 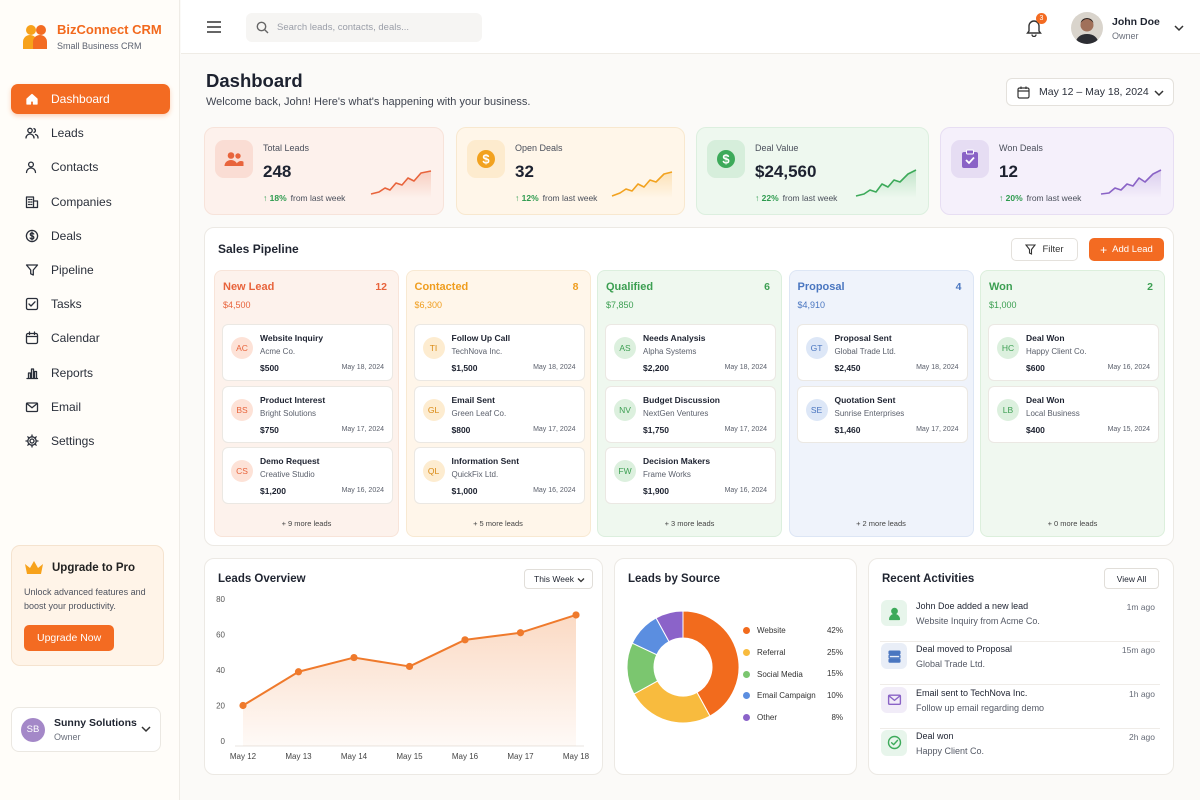 I want to click on period-select: This Week, so click(x=558, y=579).